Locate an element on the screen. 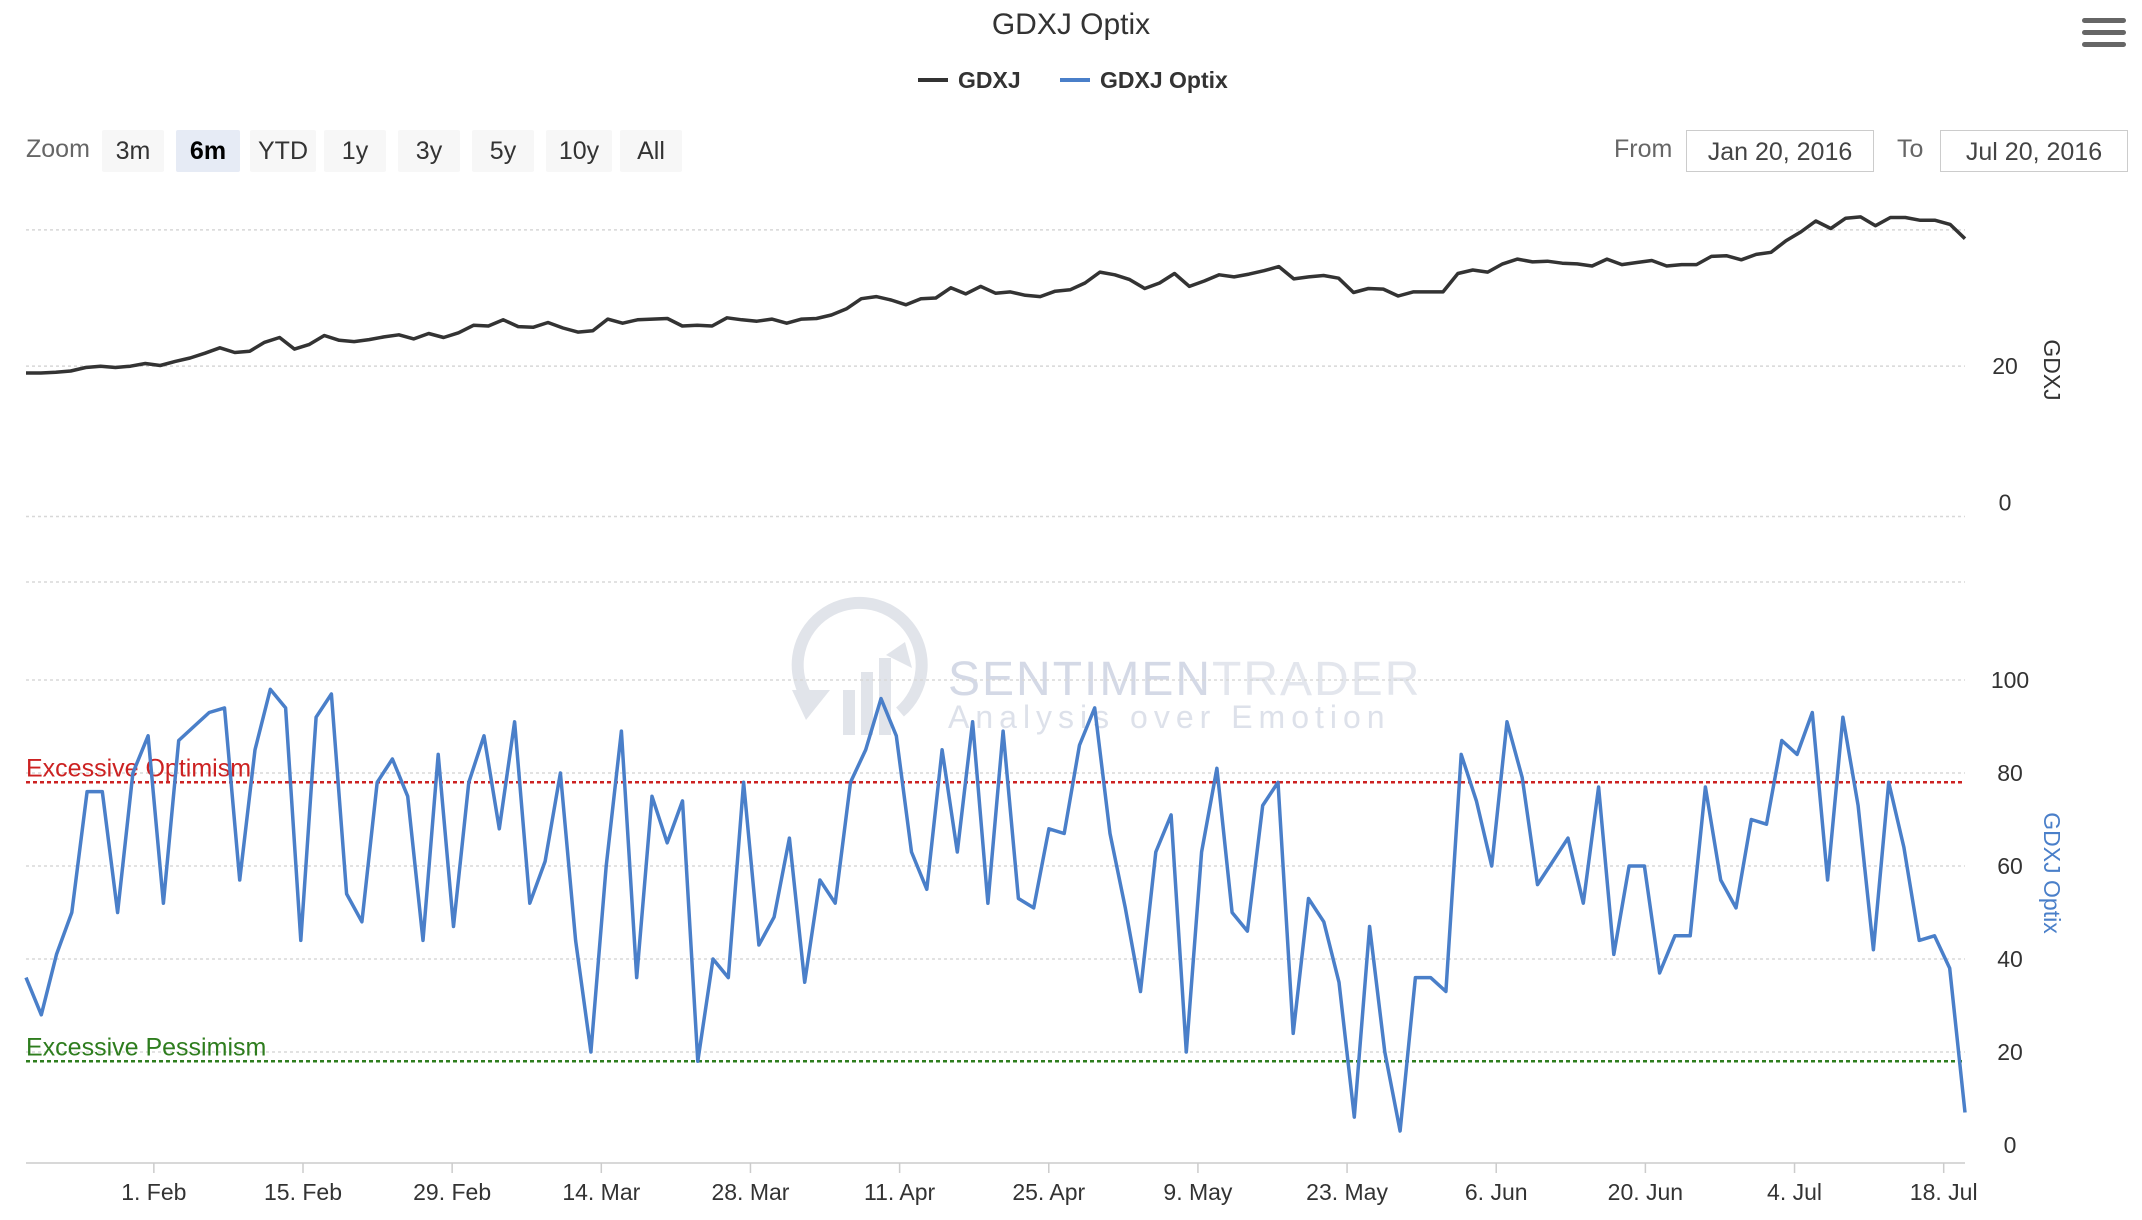 This screenshot has height=1220, width=2142. optix-y-tick-label: 40 is located at coordinates (2010, 959).